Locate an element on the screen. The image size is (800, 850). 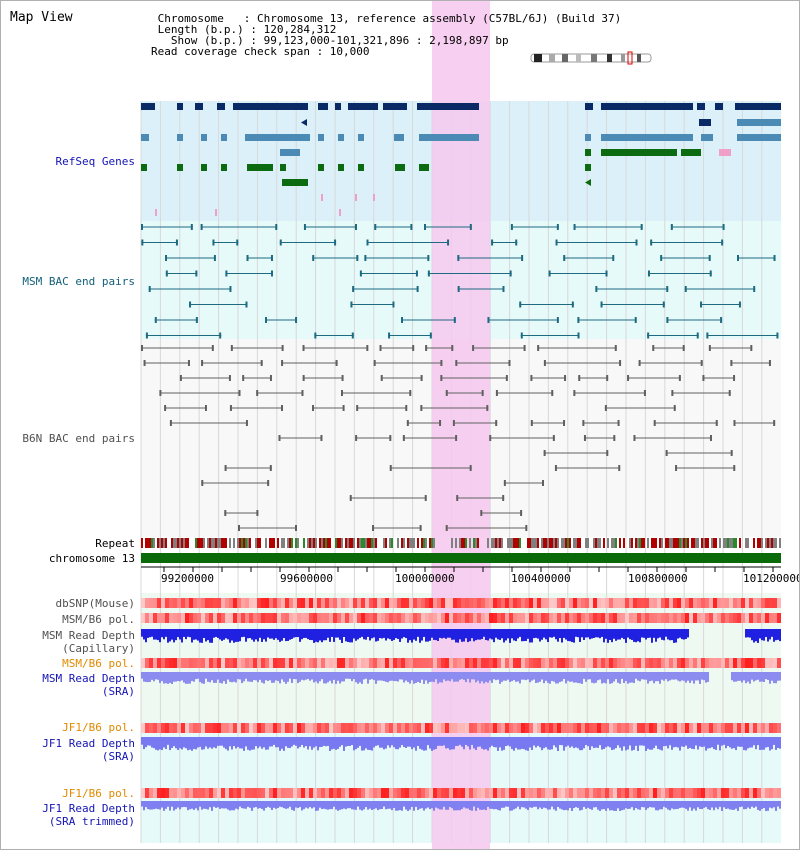
repeat-track-label: Repeat is located at coordinates (115, 543).